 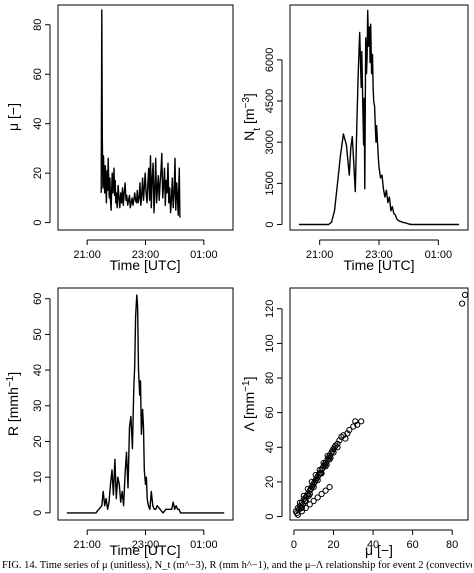 I want to click on y-tick-label: 120, so click(x=270, y=309).